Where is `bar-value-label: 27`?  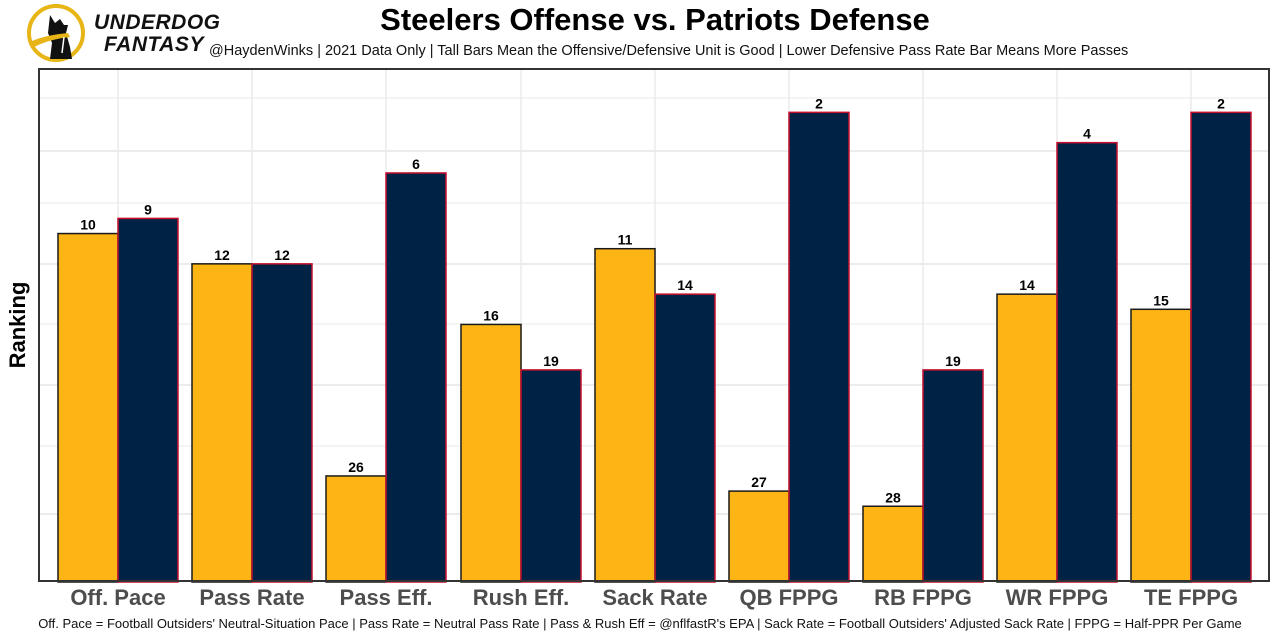
bar-value-label: 27 is located at coordinates (759, 482).